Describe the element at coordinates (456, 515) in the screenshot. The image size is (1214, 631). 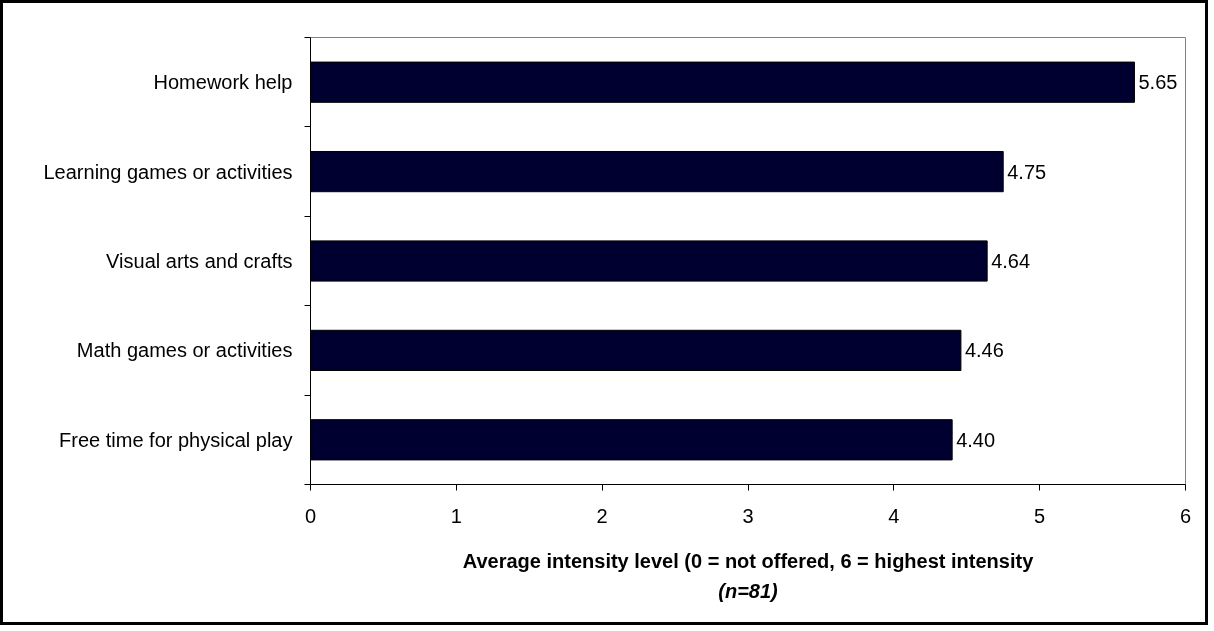
I see `x-tick-label: 1` at that location.